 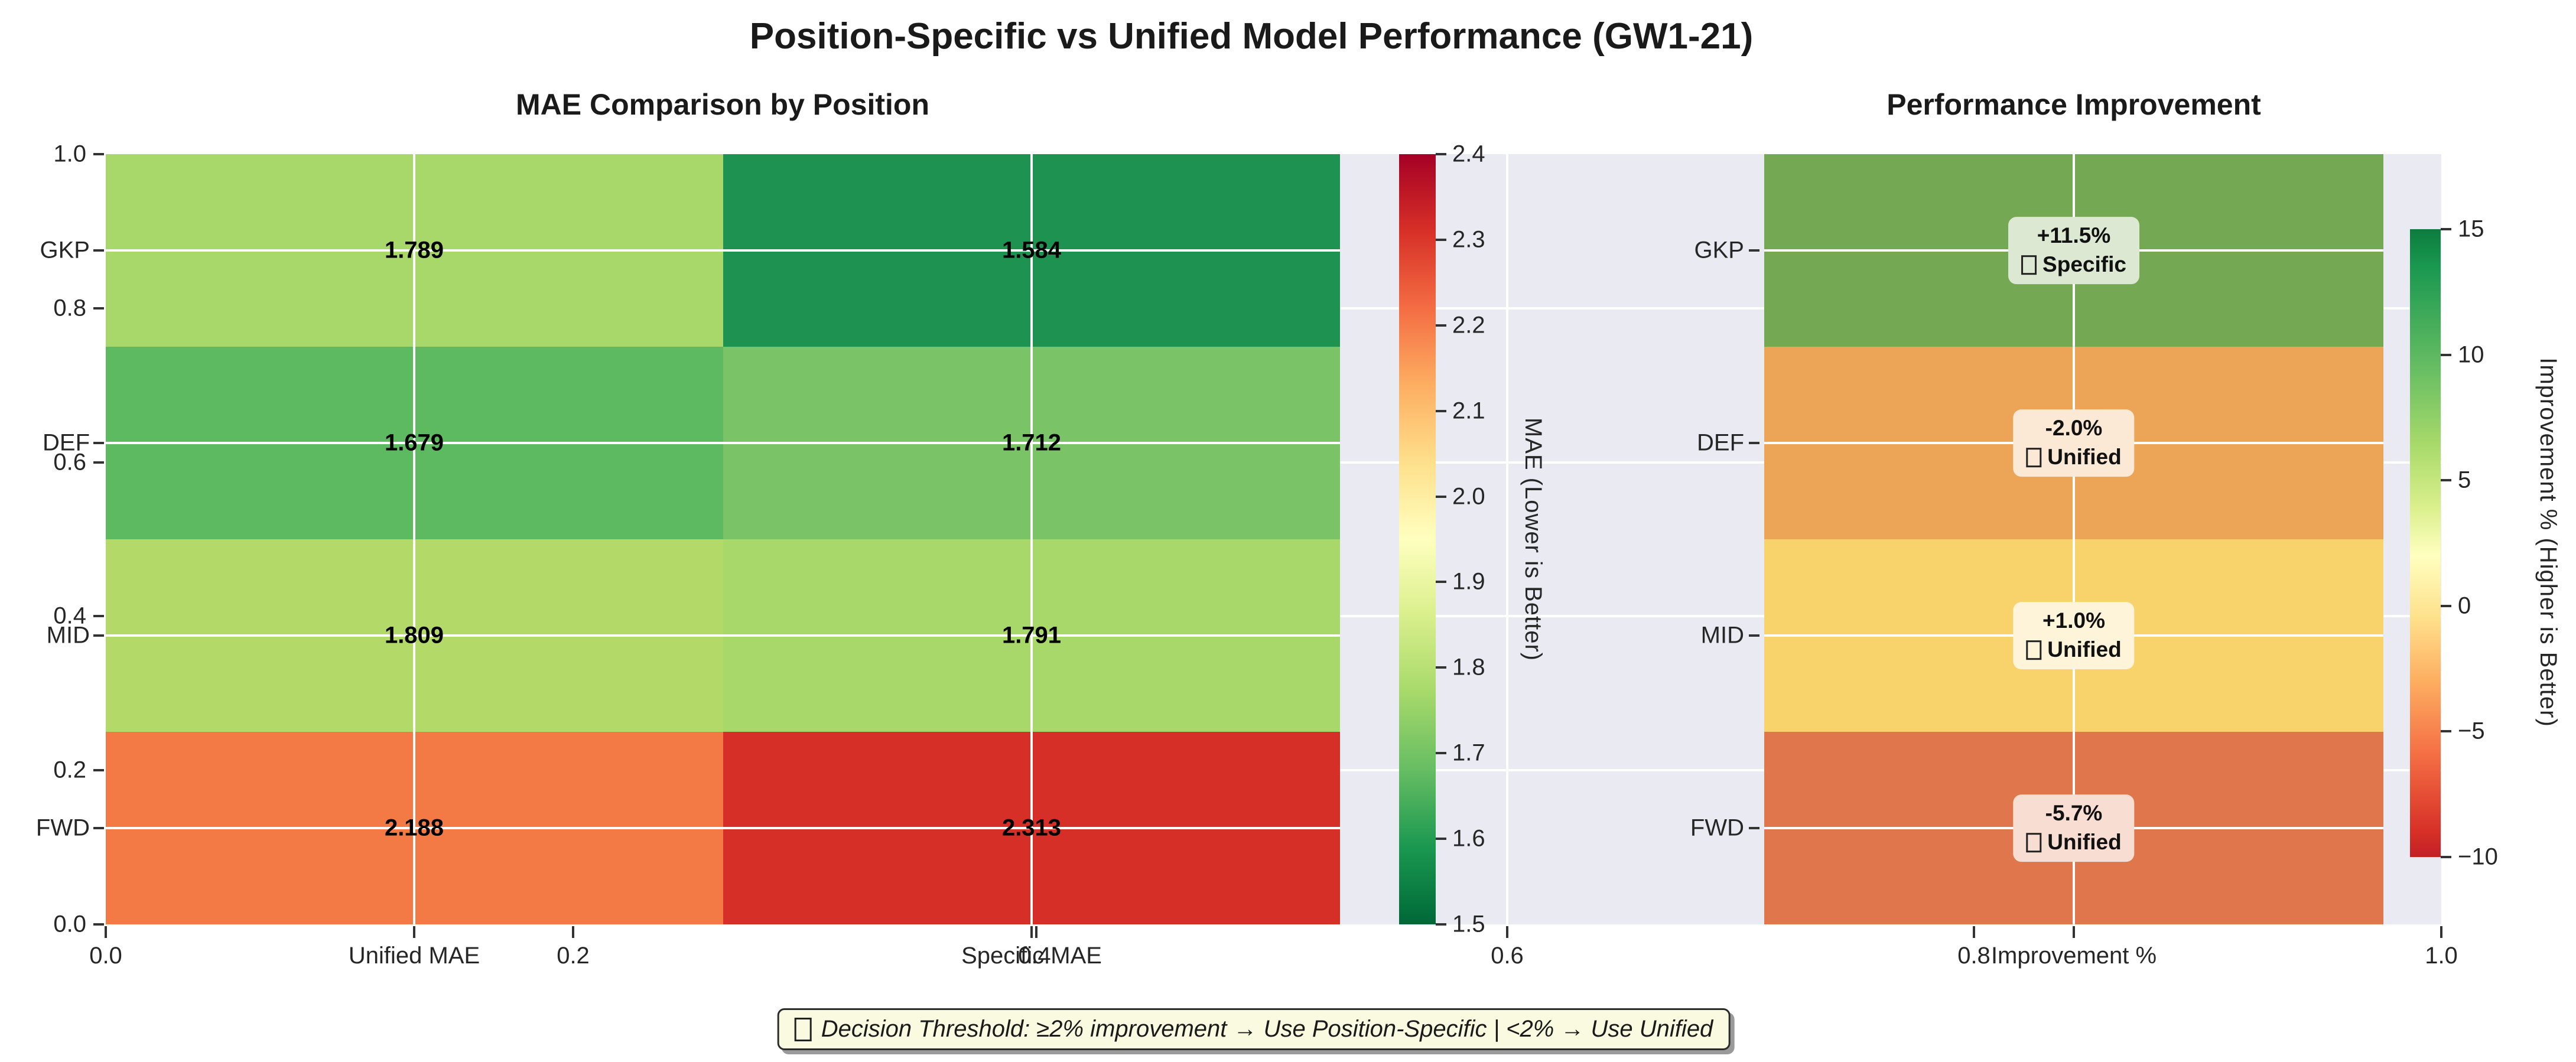 I want to click on annotation-pct: +11.5%, so click(x=2074, y=235).